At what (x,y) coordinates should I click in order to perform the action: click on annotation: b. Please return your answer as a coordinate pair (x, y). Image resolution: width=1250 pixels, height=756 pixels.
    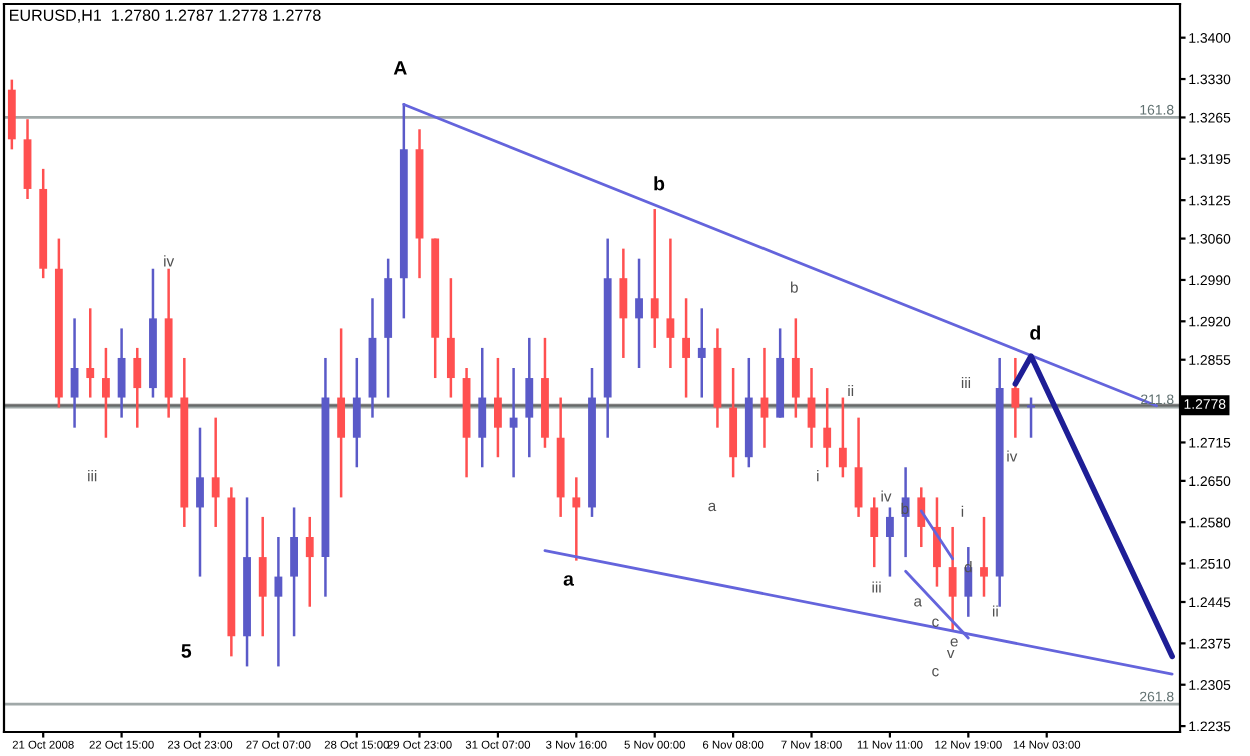
    Looking at the image, I should click on (659, 183).